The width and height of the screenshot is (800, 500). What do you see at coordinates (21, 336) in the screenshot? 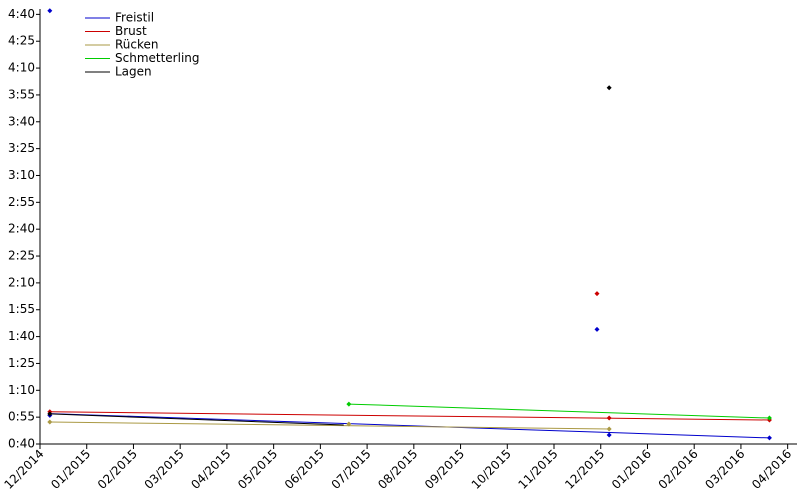
I see `y-tick-label: 1:40` at bounding box center [21, 336].